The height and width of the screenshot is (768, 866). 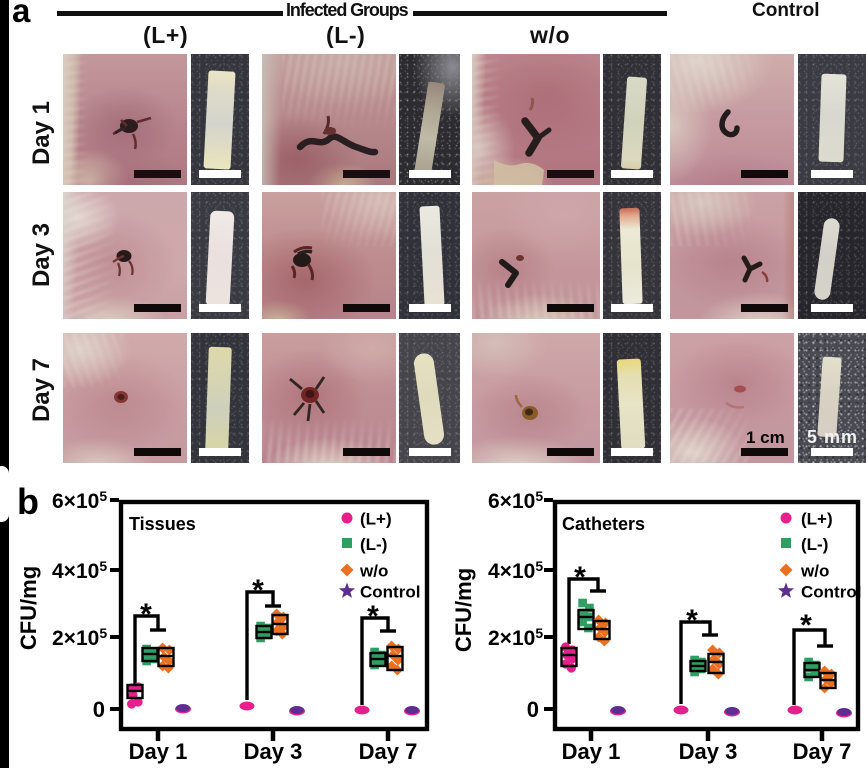 What do you see at coordinates (162, 524) in the screenshot?
I see `svg-text: Tissues` at bounding box center [162, 524].